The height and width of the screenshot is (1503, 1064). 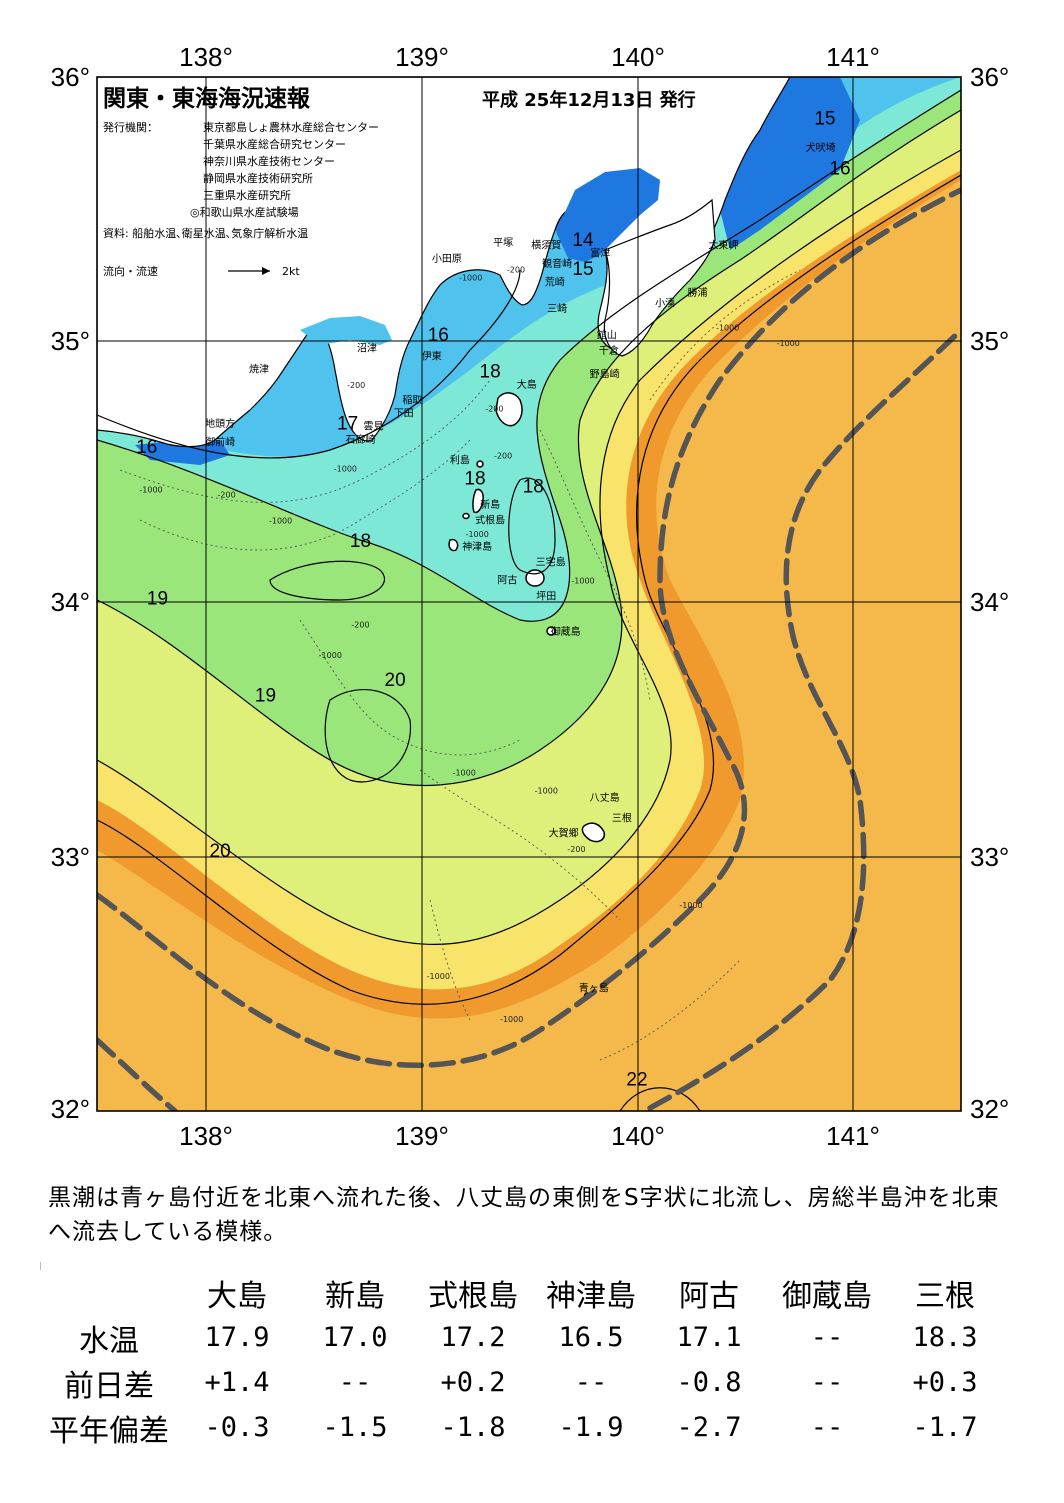 I want to click on issuer-3: 神奈川県水産技術センター, so click(x=269, y=161).